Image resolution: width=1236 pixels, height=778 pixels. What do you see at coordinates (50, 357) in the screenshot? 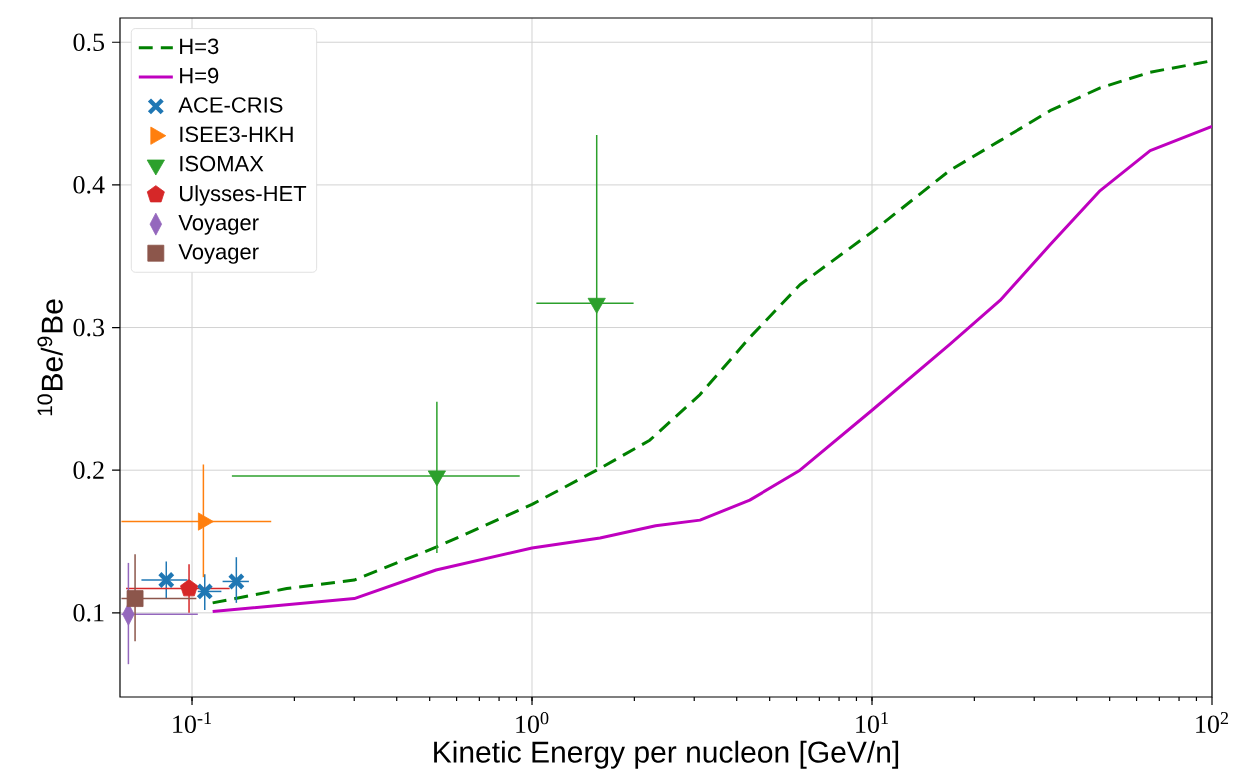
I see `y-axis-title: $^{10}$Be/$^{9}$Be` at bounding box center [50, 357].